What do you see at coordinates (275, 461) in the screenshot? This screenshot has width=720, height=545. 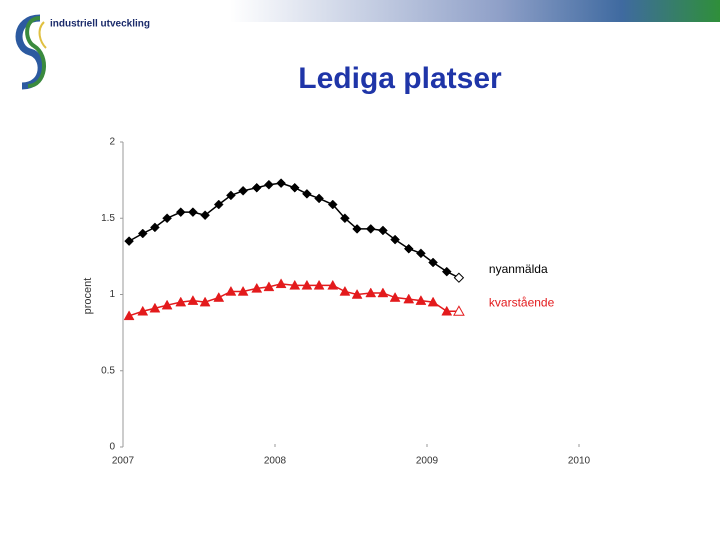 I see `x-tick-label: 2008` at bounding box center [275, 461].